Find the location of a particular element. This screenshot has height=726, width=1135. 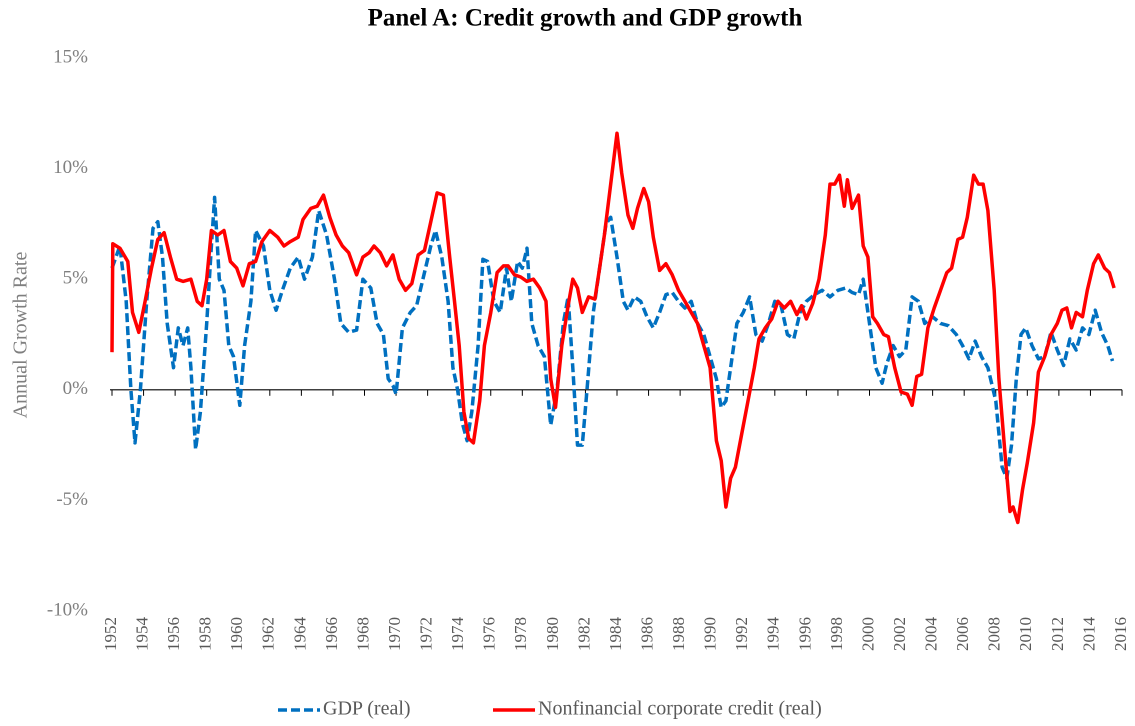

x-tick-label: 2014 is located at coordinates (1088, 634).